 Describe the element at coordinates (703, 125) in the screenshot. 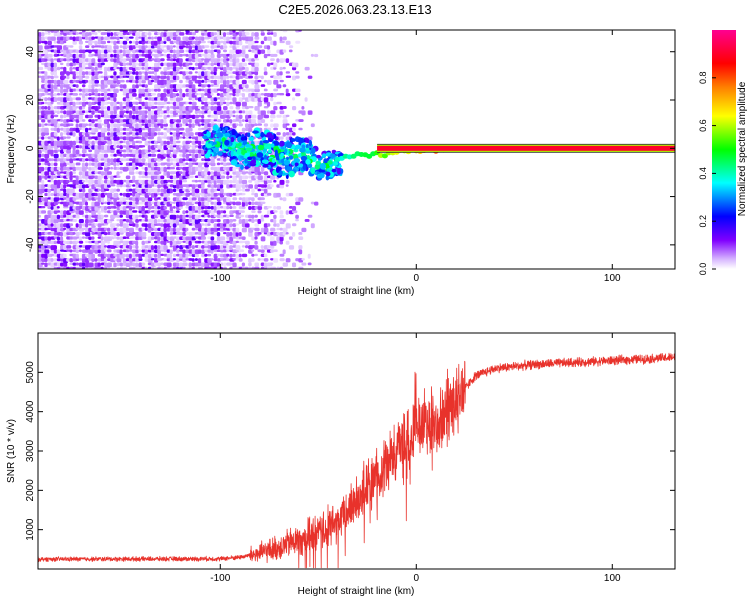

I see `colorbar-tick-label: 0.6` at that location.